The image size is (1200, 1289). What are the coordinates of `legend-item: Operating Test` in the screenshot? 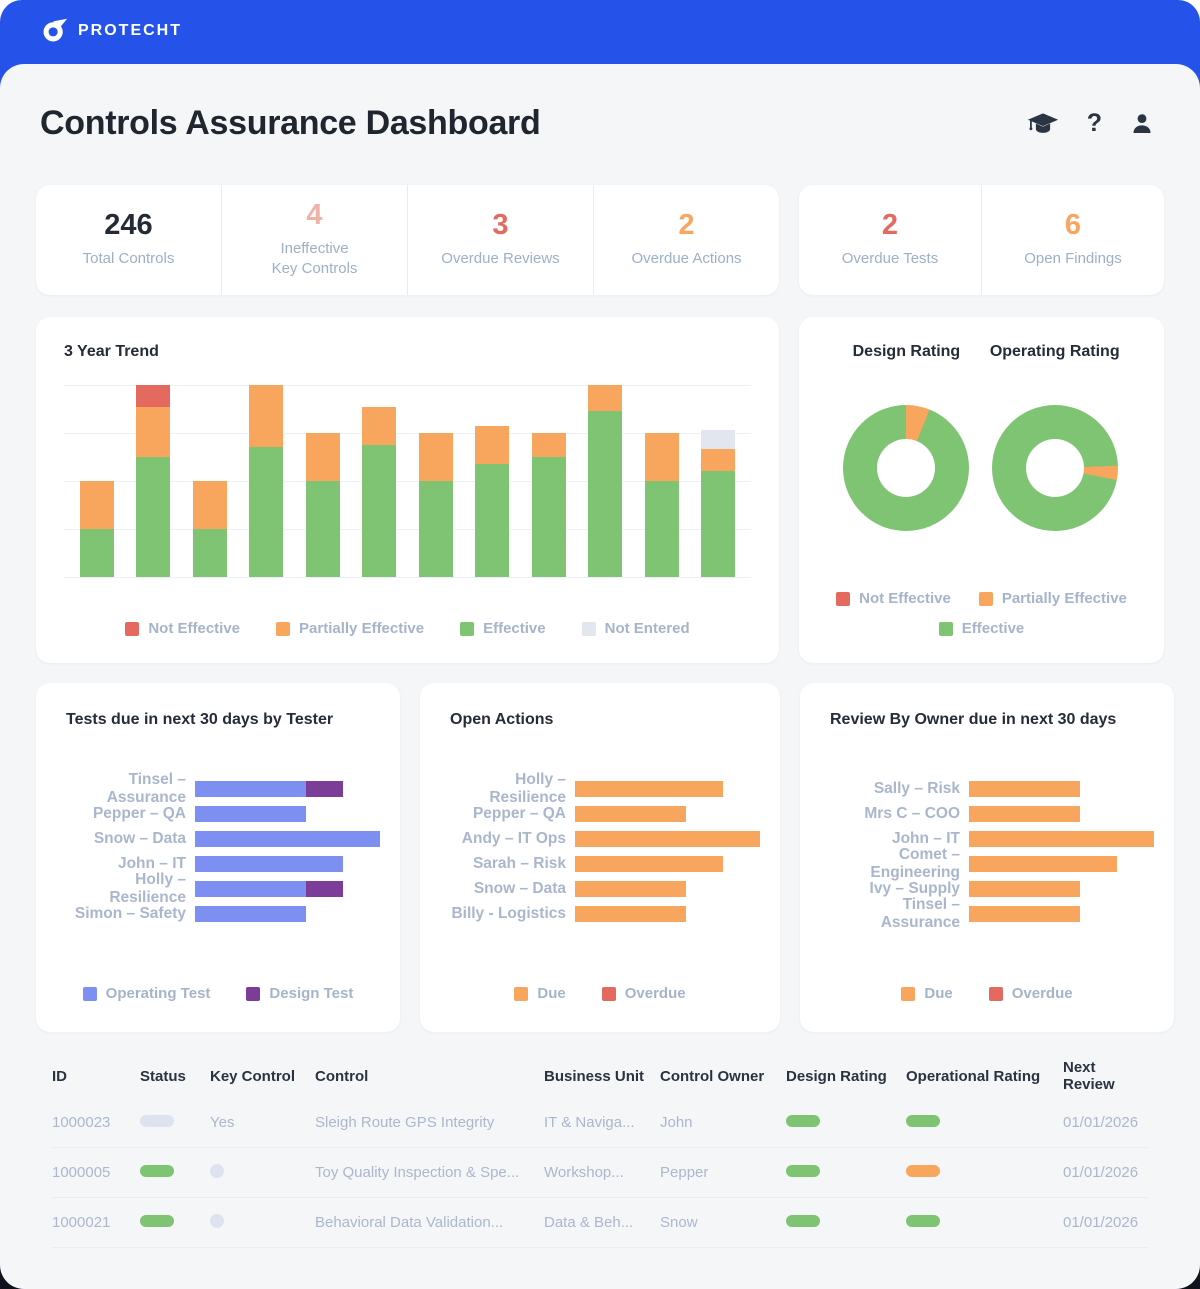 It's located at (146, 993).